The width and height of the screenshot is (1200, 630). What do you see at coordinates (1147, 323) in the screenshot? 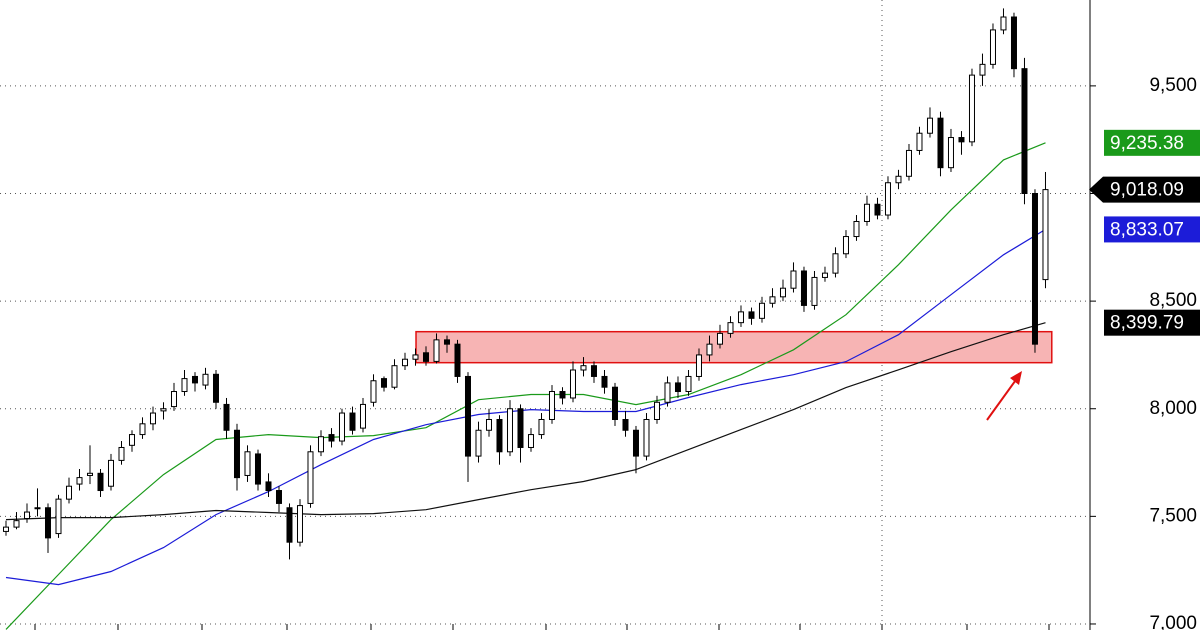
I see `price-tag-label: 8,399.79` at bounding box center [1147, 323].